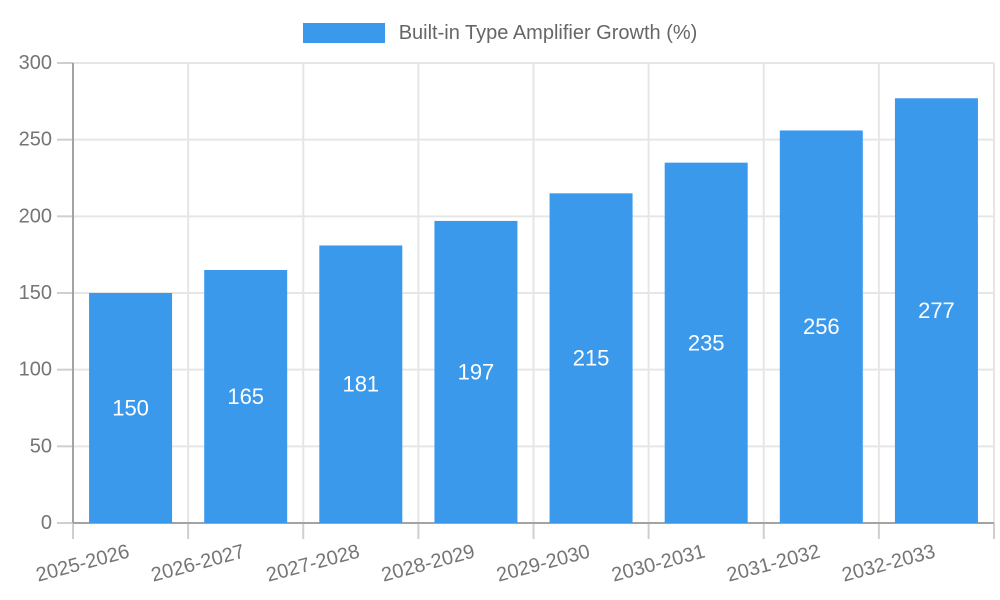  I want to click on y-tick-label: 0, so click(46, 523).